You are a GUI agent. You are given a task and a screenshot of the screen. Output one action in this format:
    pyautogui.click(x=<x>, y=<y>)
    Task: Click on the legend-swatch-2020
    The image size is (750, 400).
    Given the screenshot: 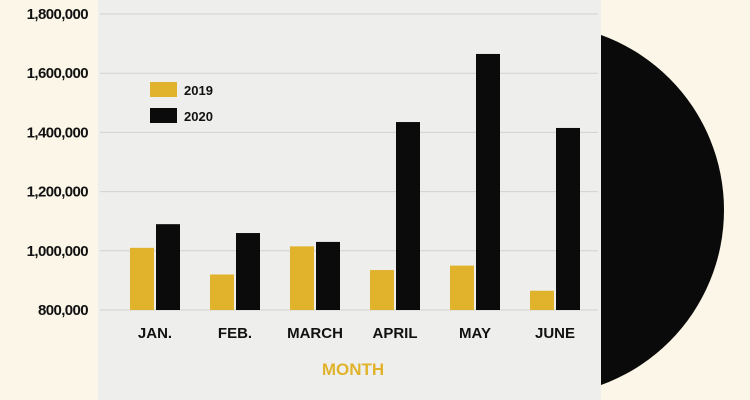 What is the action you would take?
    pyautogui.click(x=163, y=115)
    